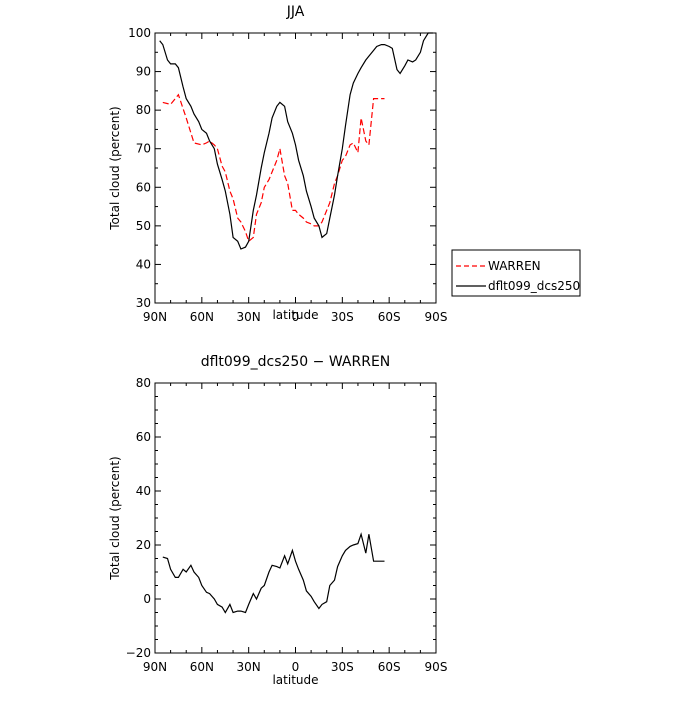  I want to click on panel1-series-line-warren, so click(273, 168).